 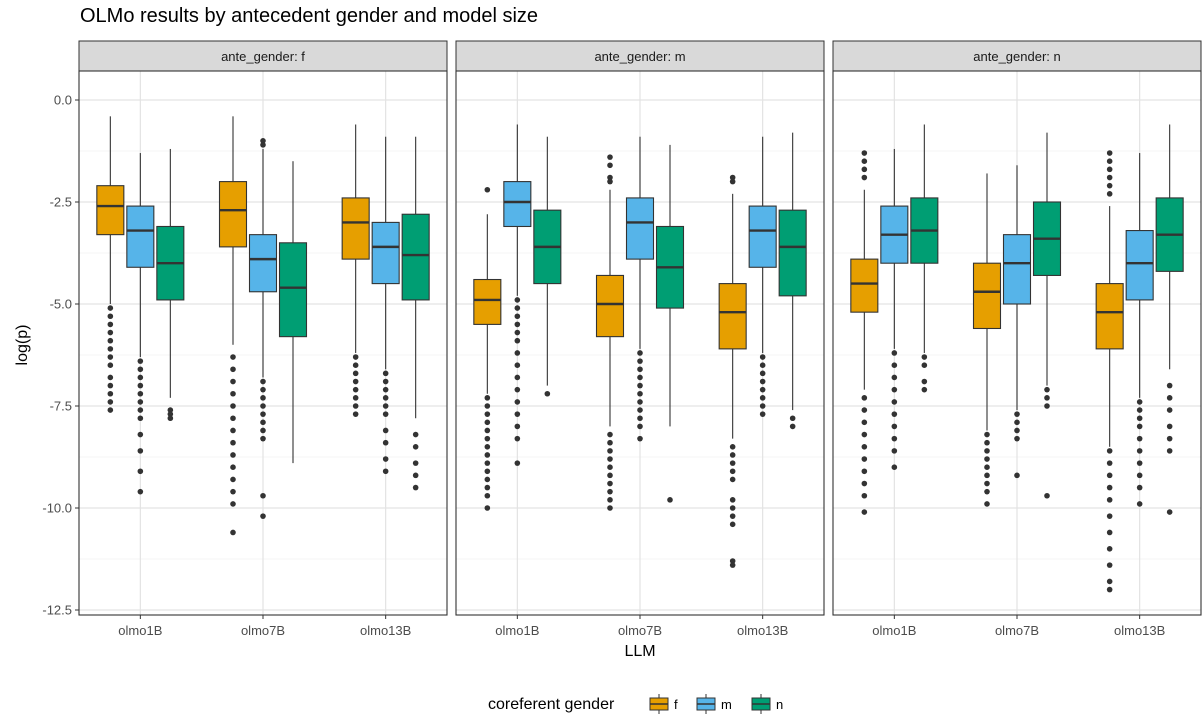 What do you see at coordinates (640, 289) in the screenshot?
I see `box-olmo7B-m` at bounding box center [640, 289].